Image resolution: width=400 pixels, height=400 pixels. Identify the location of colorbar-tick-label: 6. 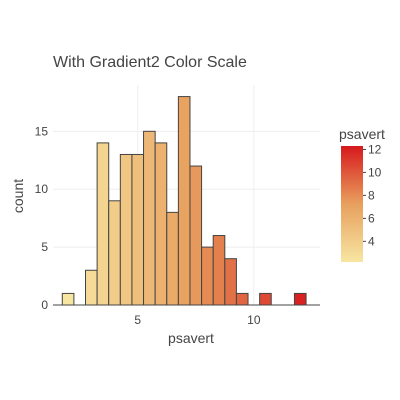
(371, 218).